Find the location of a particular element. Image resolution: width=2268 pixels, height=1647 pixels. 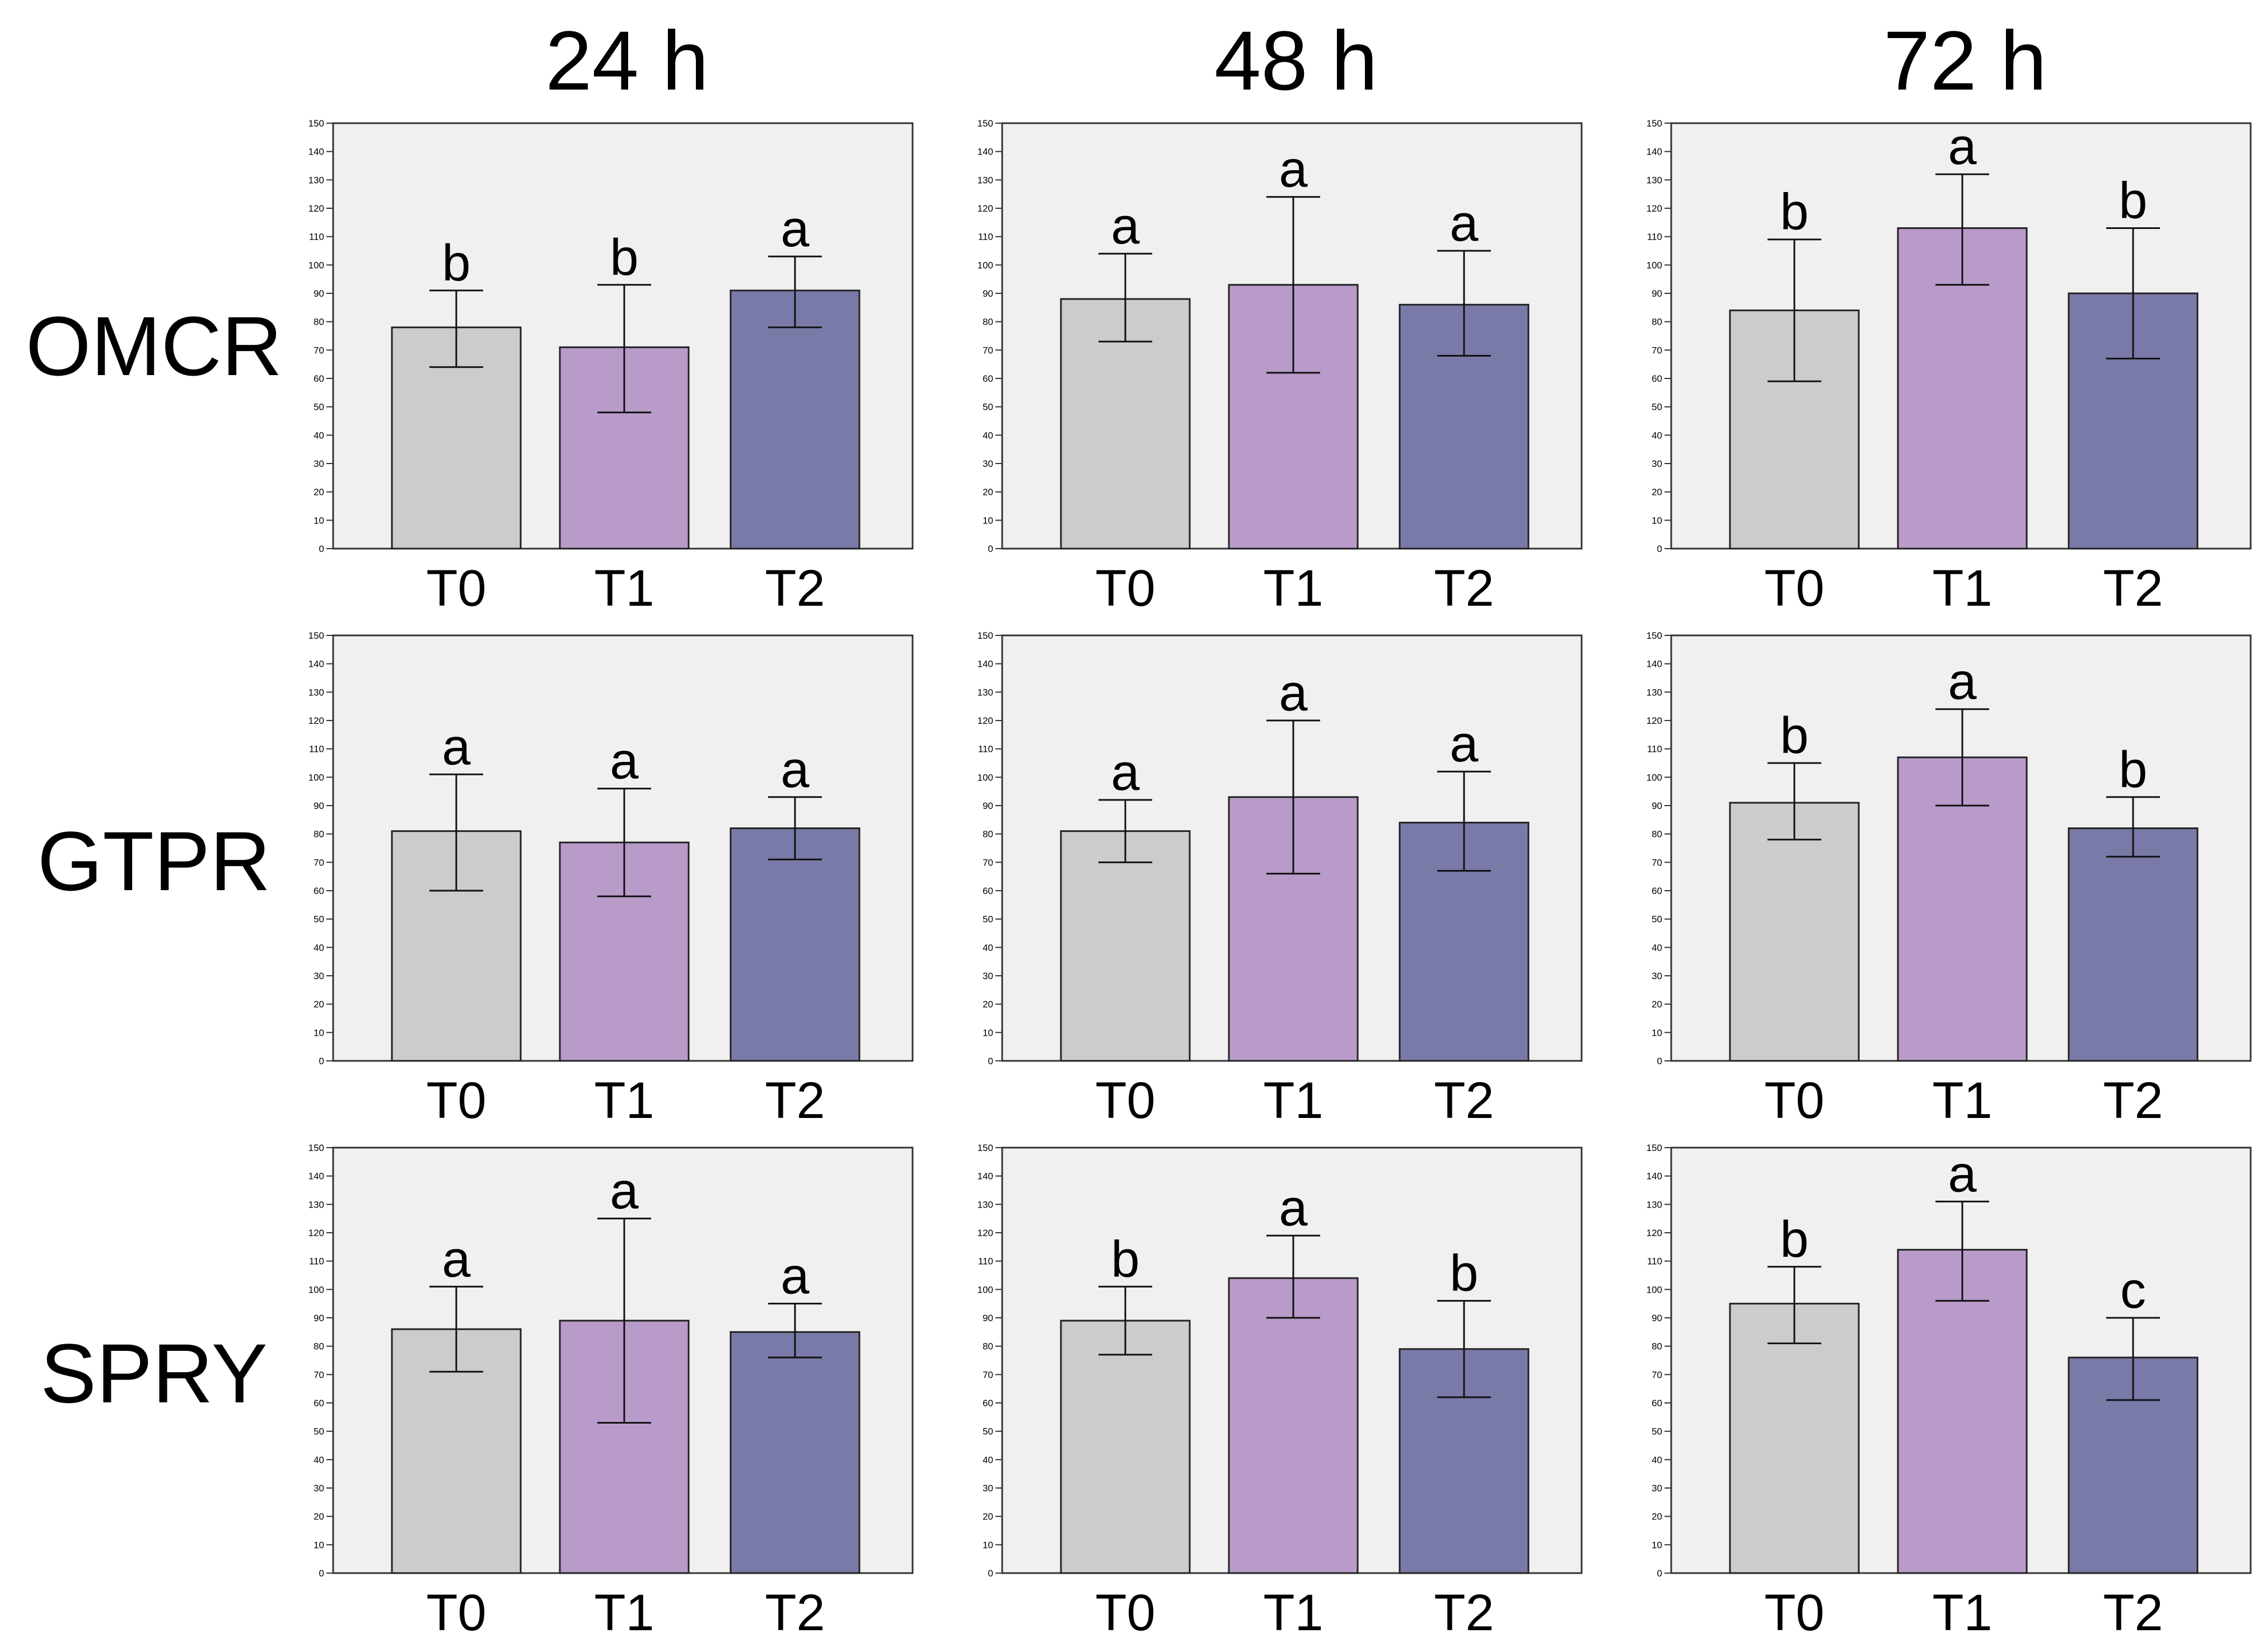

column-title-48h: 48 h is located at coordinates (1296, 60).